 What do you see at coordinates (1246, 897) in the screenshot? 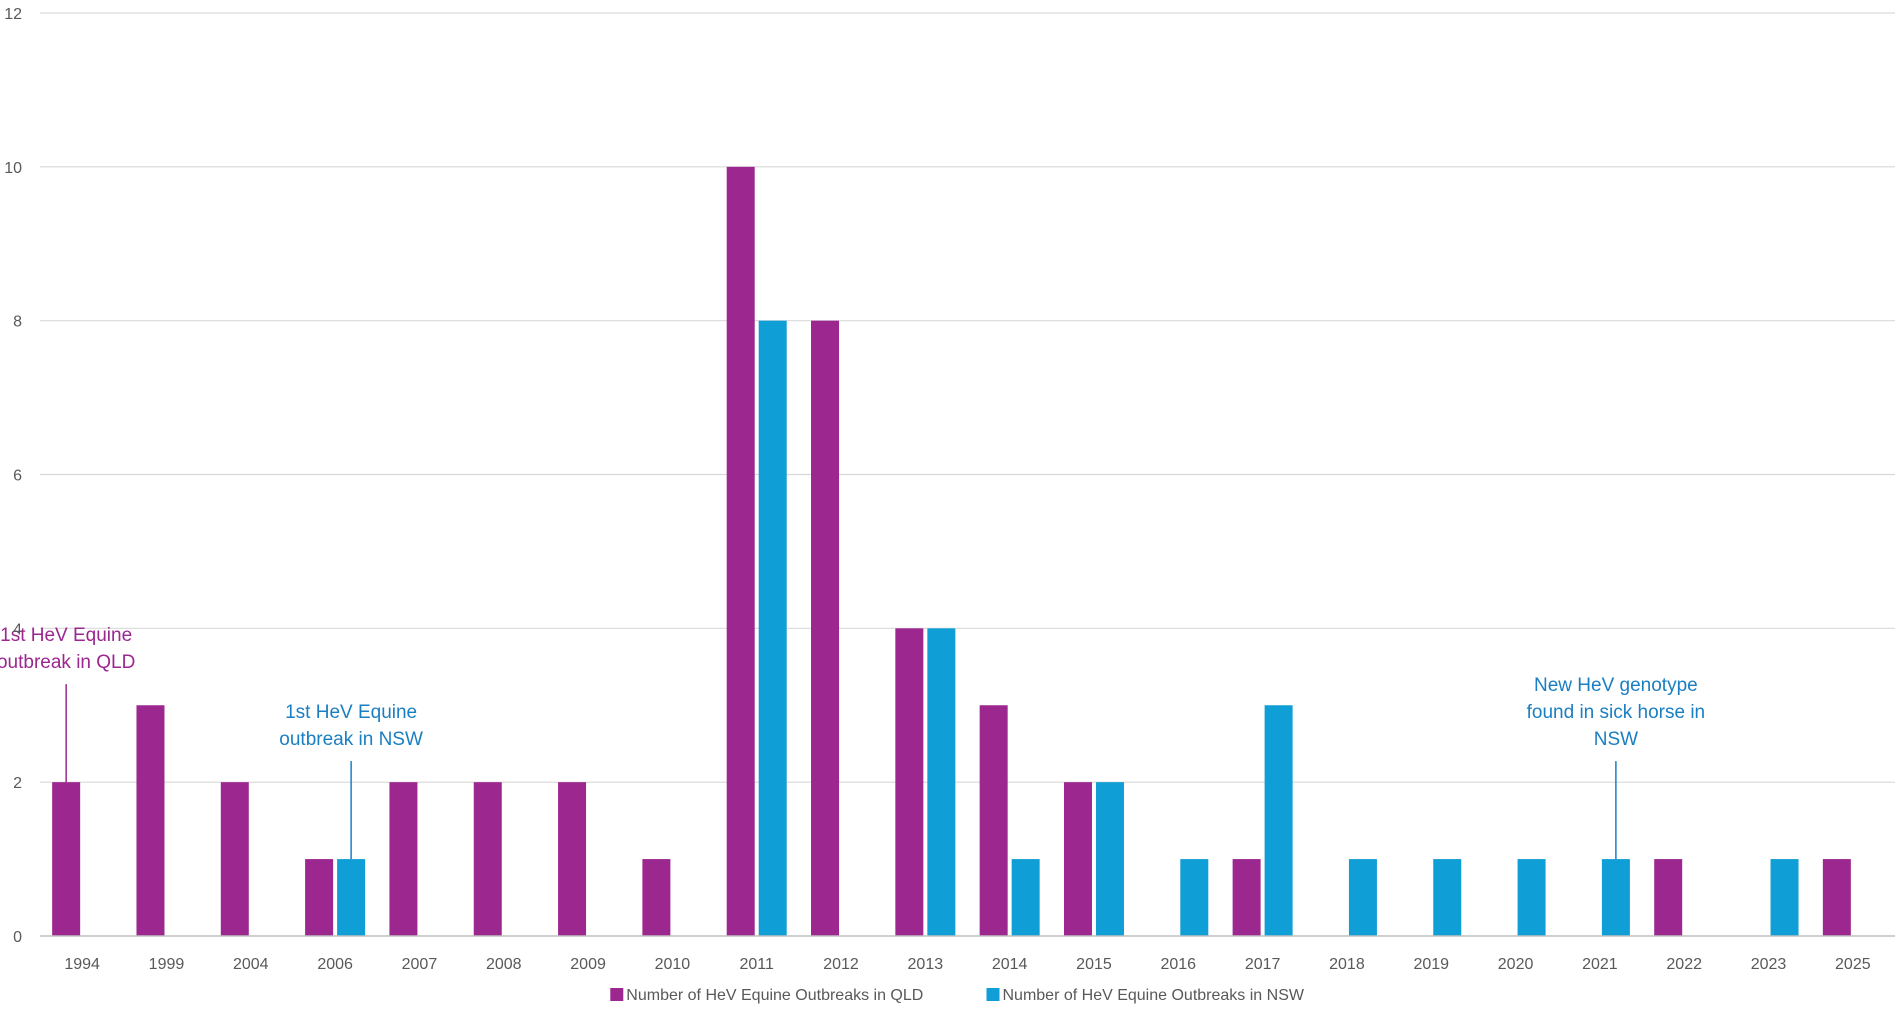
I see `bar-qld-2017` at bounding box center [1246, 897].